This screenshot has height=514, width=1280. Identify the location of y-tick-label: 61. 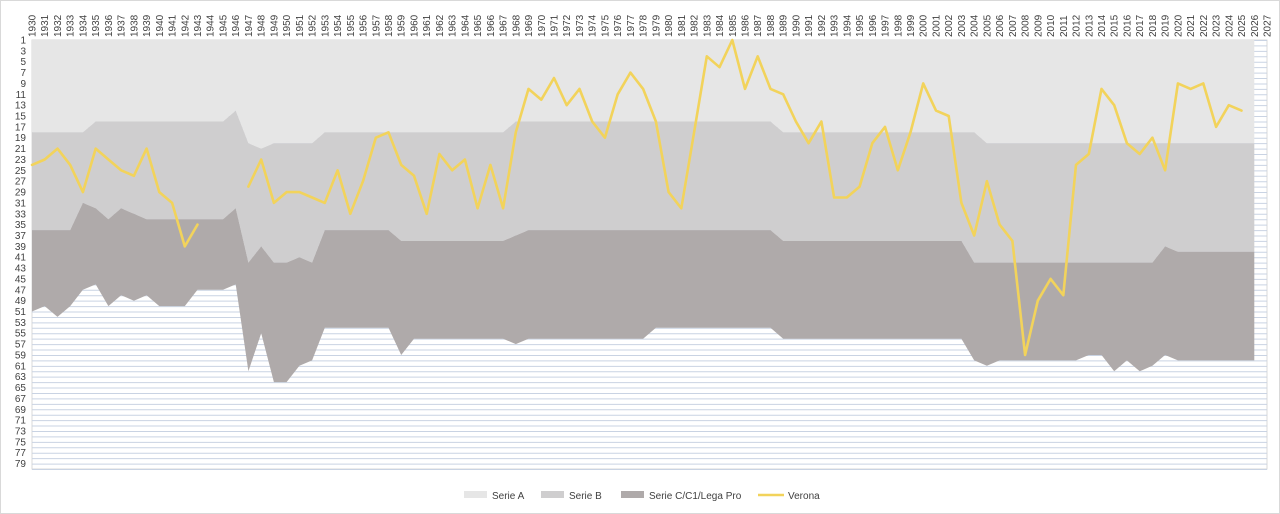
(21, 366).